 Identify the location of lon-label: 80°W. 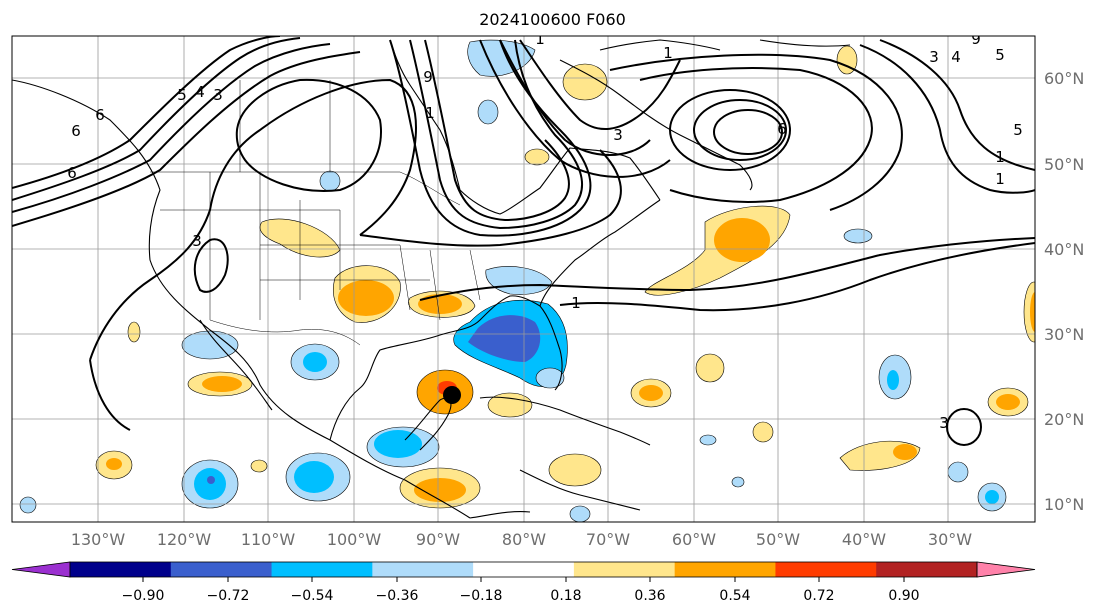
(524, 539).